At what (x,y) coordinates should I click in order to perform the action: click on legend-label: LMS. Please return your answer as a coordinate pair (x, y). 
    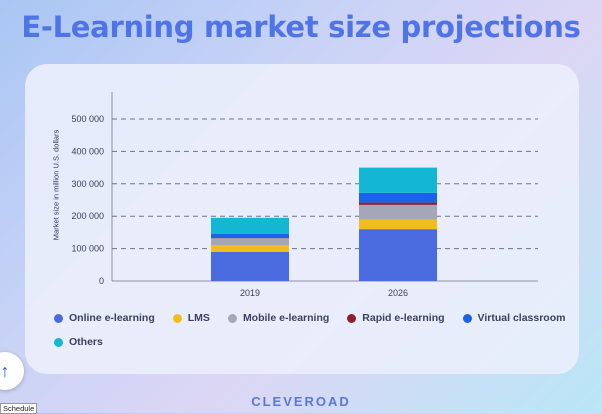
    Looking at the image, I should click on (198, 318).